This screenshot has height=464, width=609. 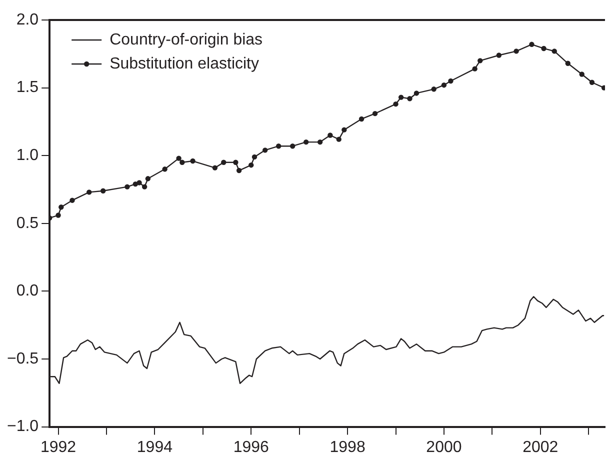 What do you see at coordinates (27, 19) in the screenshot?
I see `y-tick-label: 2.0` at bounding box center [27, 19].